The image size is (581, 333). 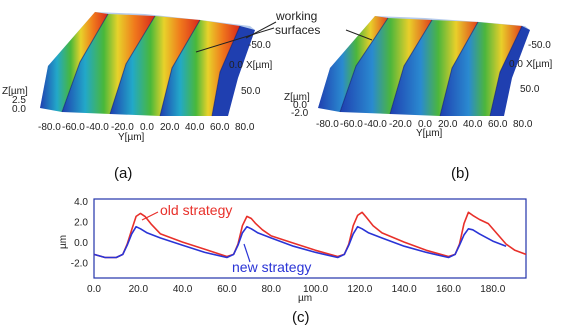 What do you see at coordinates (300, 113) in the screenshot?
I see `panel-b-z-tick-2: -2.0` at bounding box center [300, 113].